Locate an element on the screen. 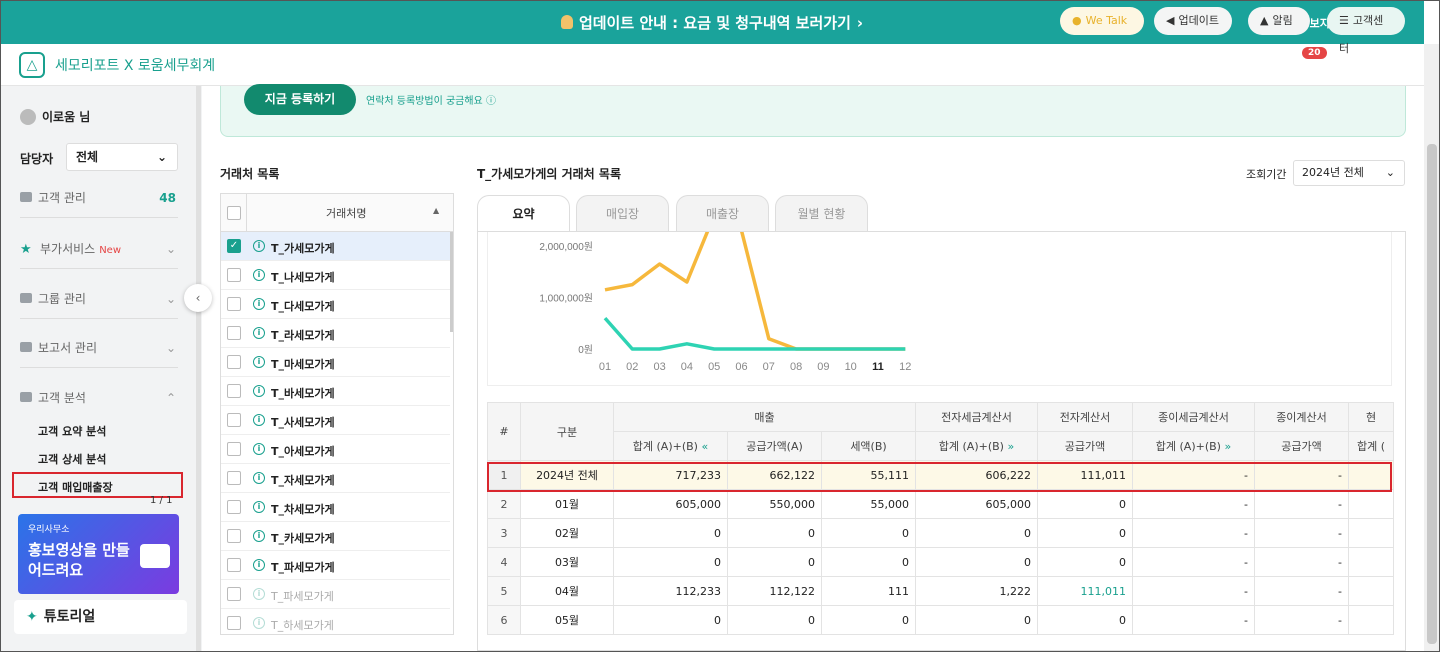 Image resolution: width=1440 pixels, height=652 pixels. chevron-down-icon: ⌄ is located at coordinates (161, 157).